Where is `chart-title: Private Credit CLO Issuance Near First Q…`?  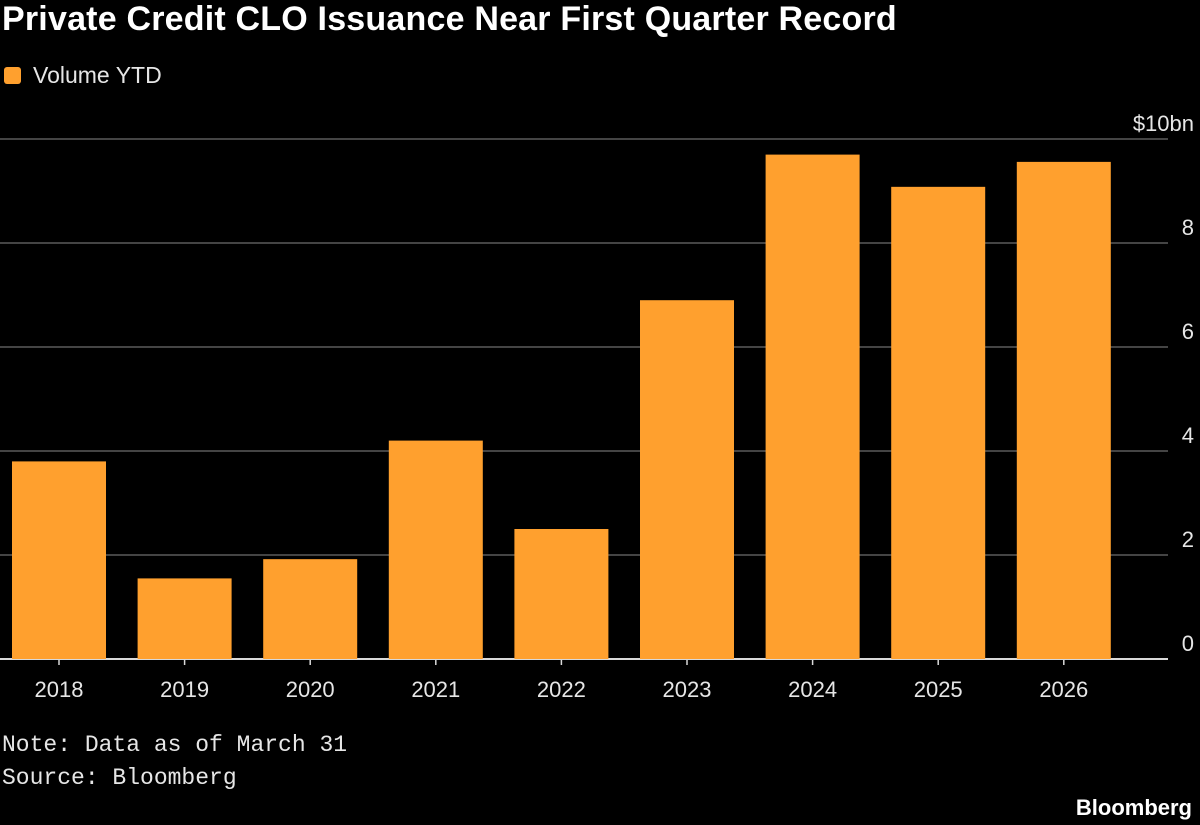 chart-title: Private Credit CLO Issuance Near First Q… is located at coordinates (449, 19).